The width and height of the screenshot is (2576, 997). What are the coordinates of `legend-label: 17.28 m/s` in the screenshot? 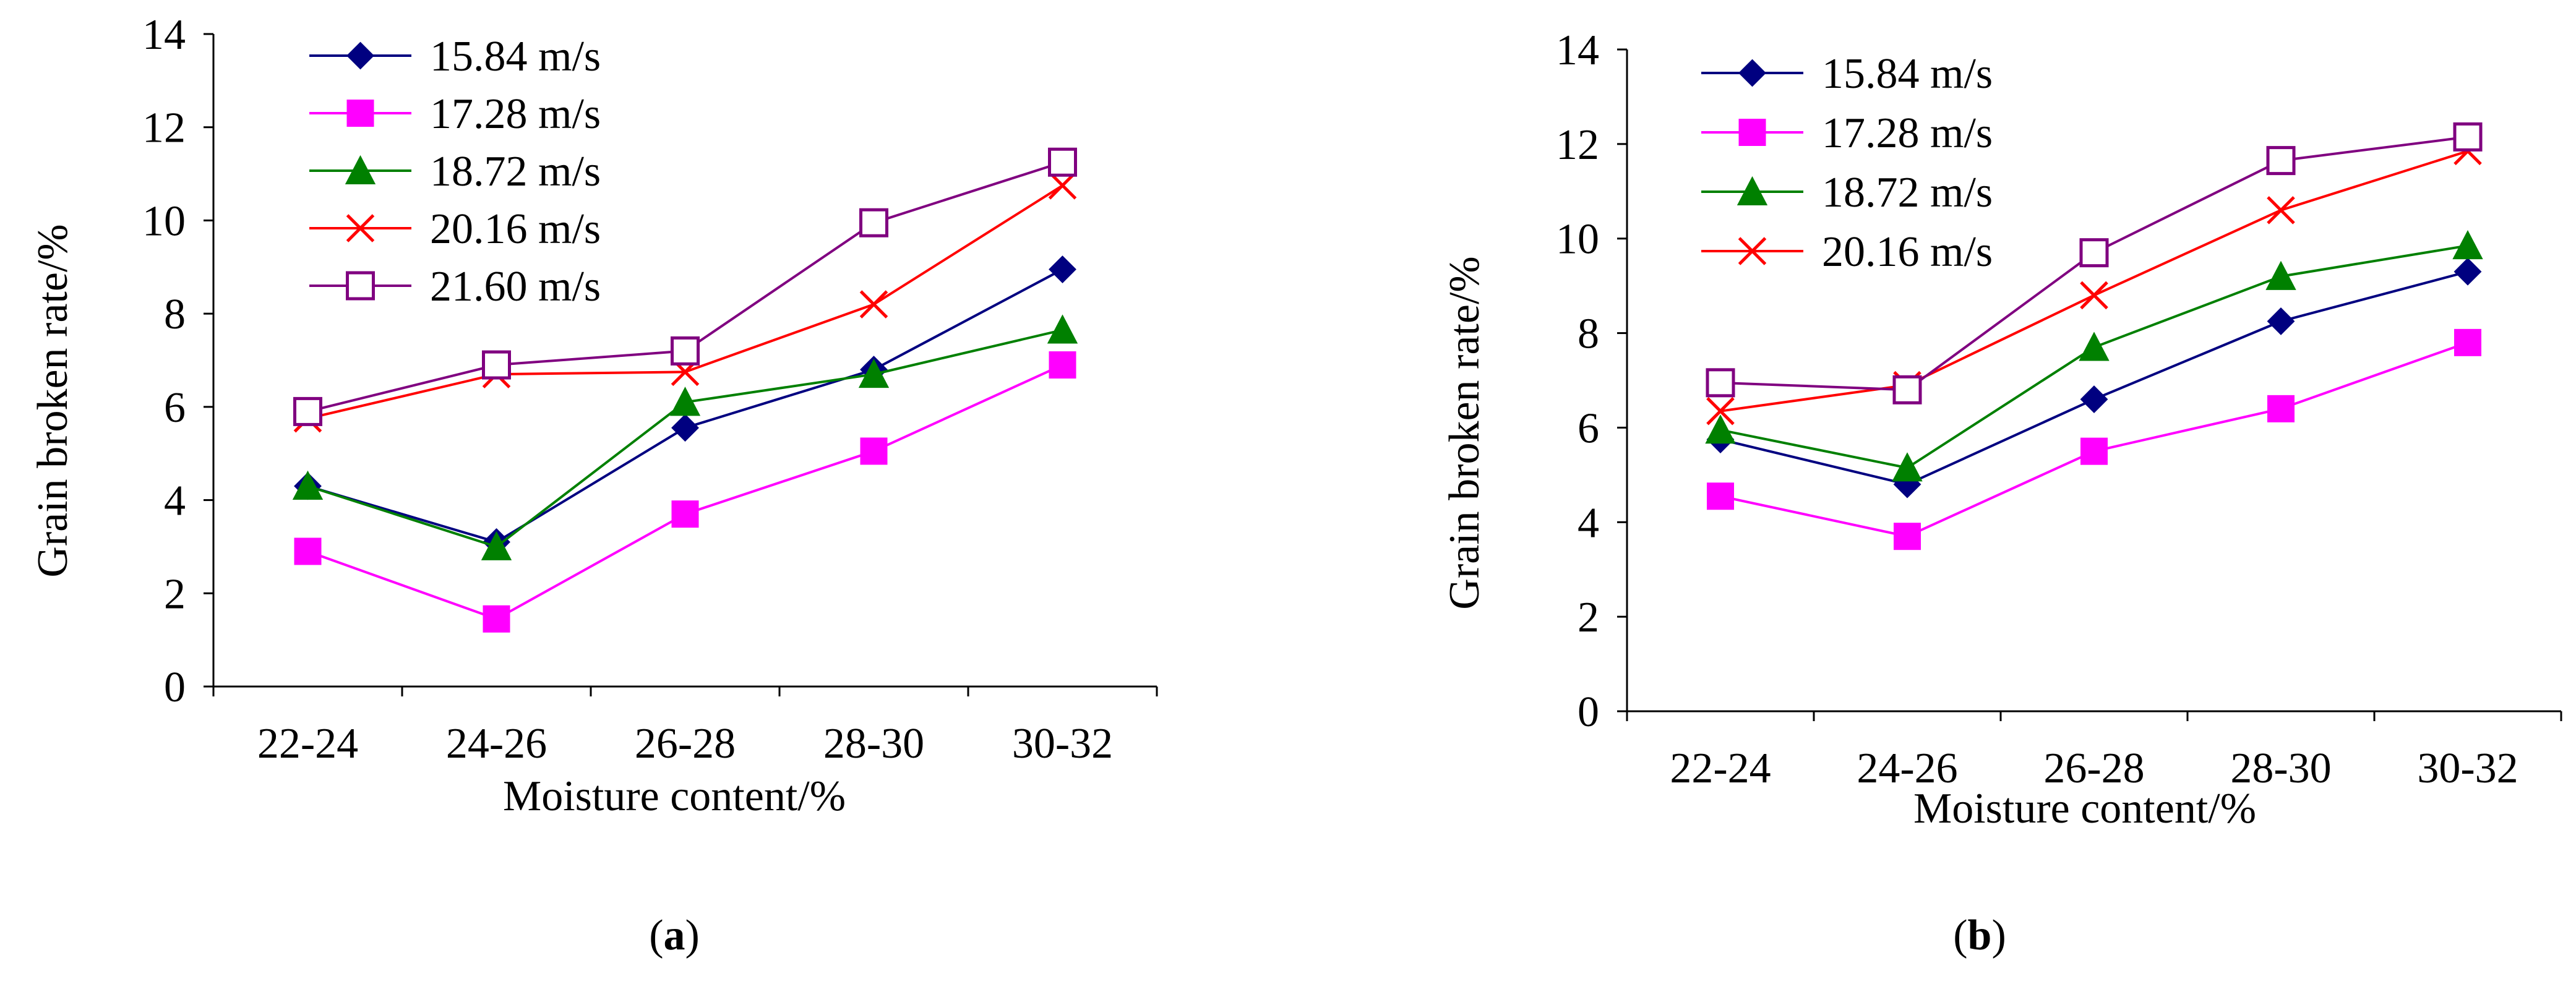 It's located at (515, 114).